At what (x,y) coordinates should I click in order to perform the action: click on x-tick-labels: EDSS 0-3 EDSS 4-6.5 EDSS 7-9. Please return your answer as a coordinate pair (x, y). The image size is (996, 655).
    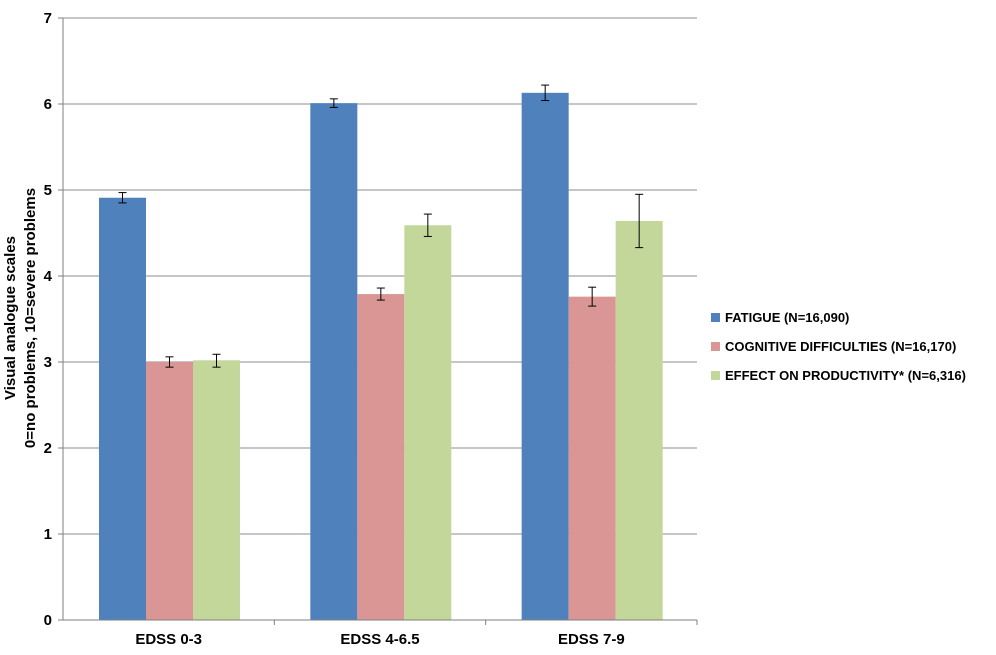
    Looking at the image, I should click on (379, 639).